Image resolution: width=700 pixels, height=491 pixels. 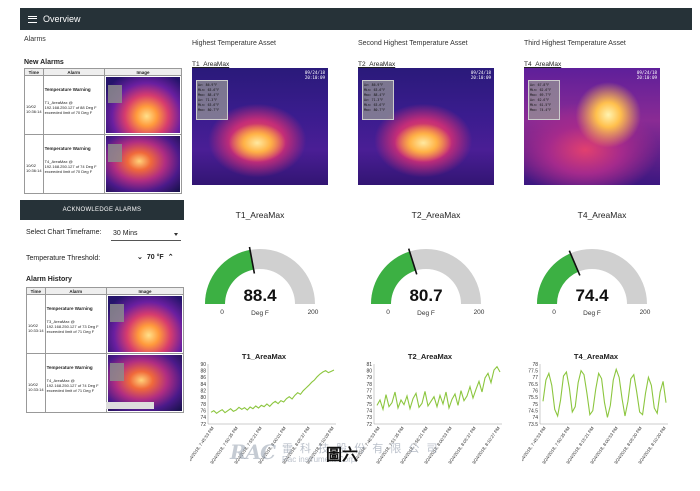 What do you see at coordinates (130, 405) in the screenshot?
I see `horizontal-scrollbar` at bounding box center [130, 405].